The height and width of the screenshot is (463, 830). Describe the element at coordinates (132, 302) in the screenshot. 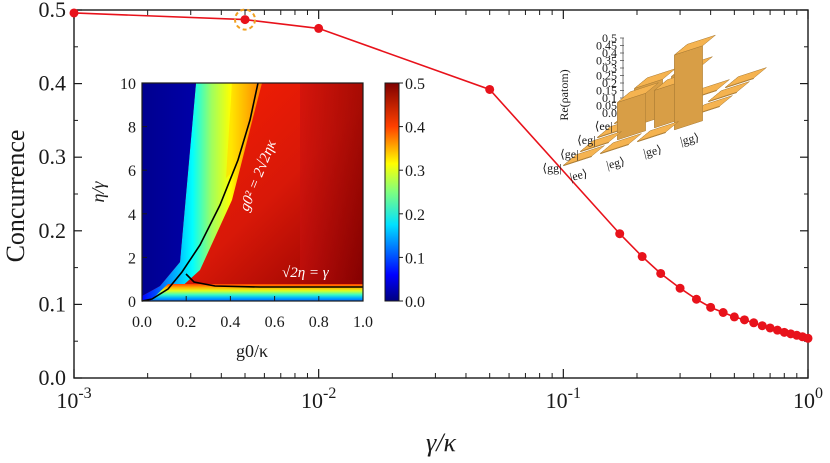

I see `inset-y-tick-label: 0` at that location.